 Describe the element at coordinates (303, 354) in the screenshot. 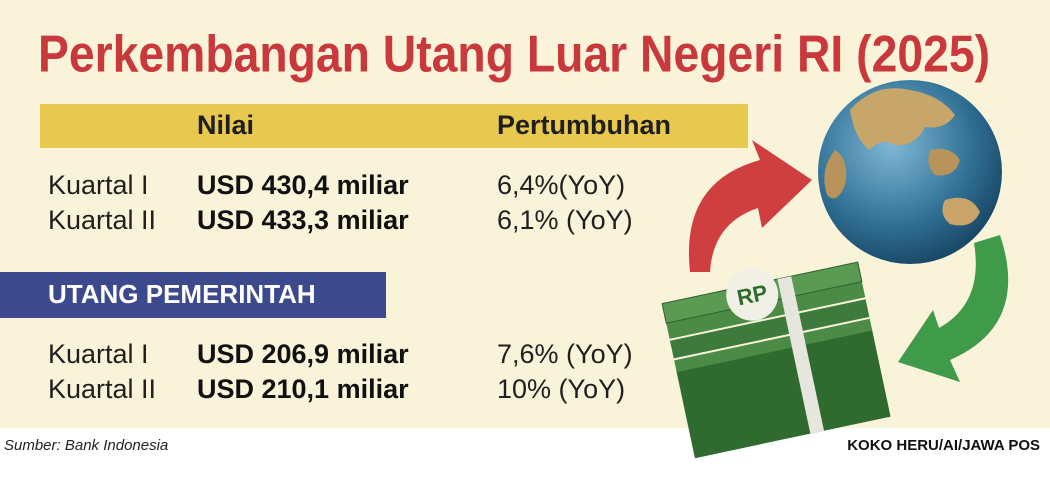

I see `row-value: USD 206,9 miliar` at that location.